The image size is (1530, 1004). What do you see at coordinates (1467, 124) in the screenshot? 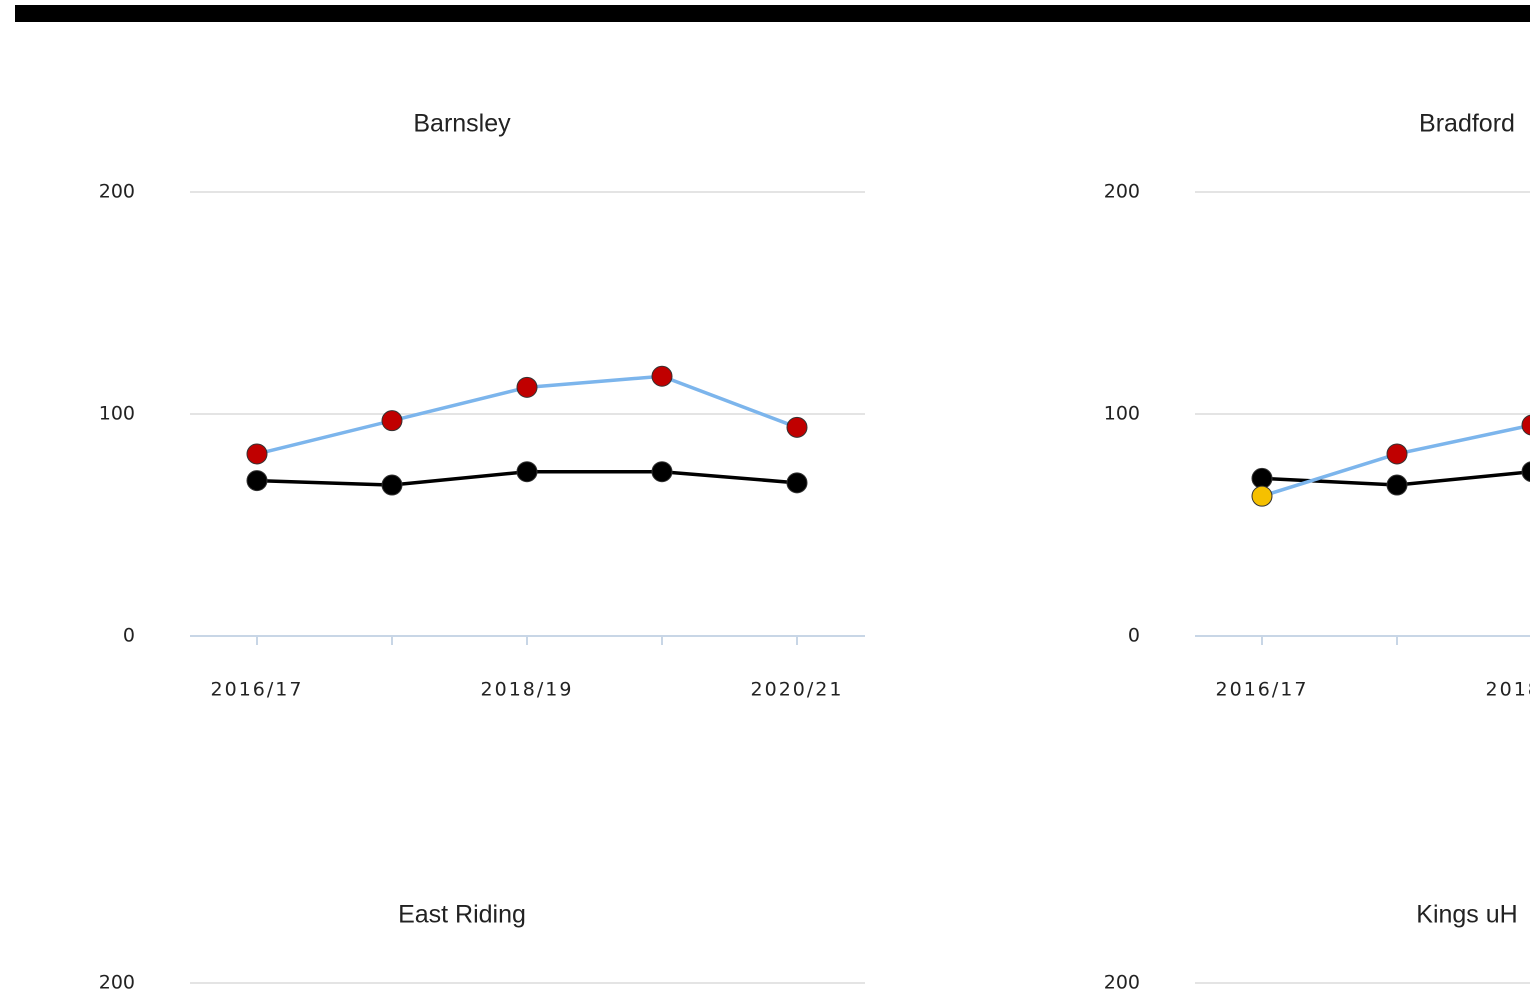
I see `chart-title: Bradford` at bounding box center [1467, 124].